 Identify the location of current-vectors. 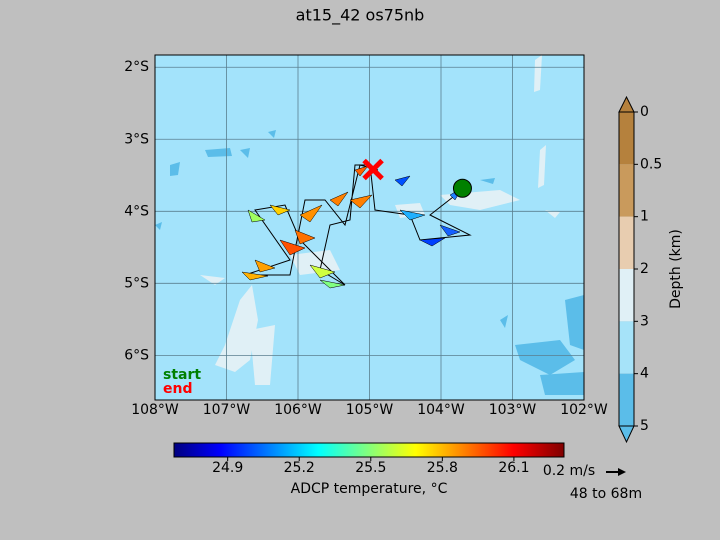
(352, 227).